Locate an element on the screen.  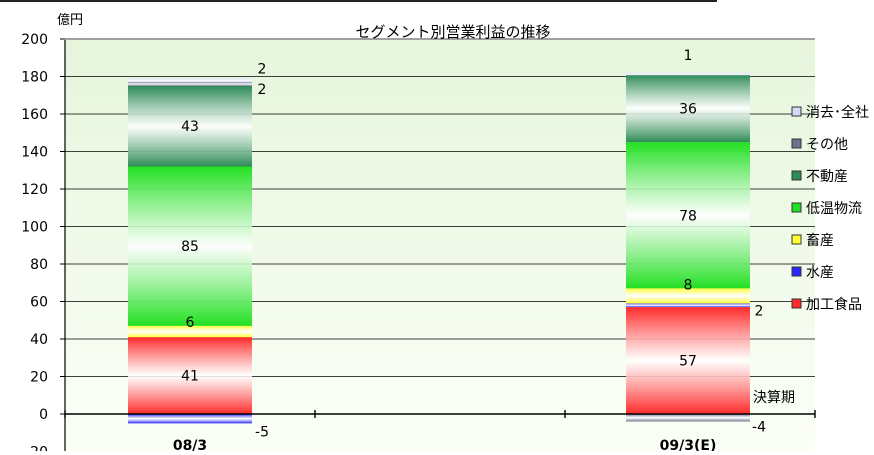
x-tick-label: 09/3(E) is located at coordinates (688, 444).